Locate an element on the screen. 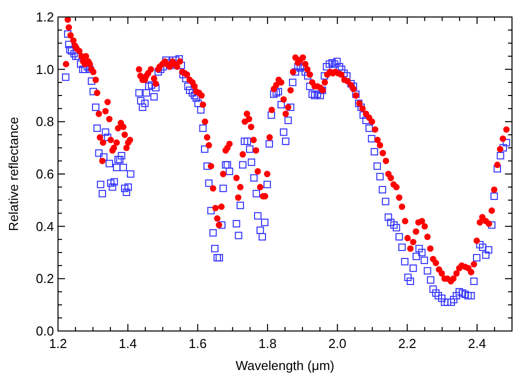  x-tick-label: 2.2 is located at coordinates (407, 343).